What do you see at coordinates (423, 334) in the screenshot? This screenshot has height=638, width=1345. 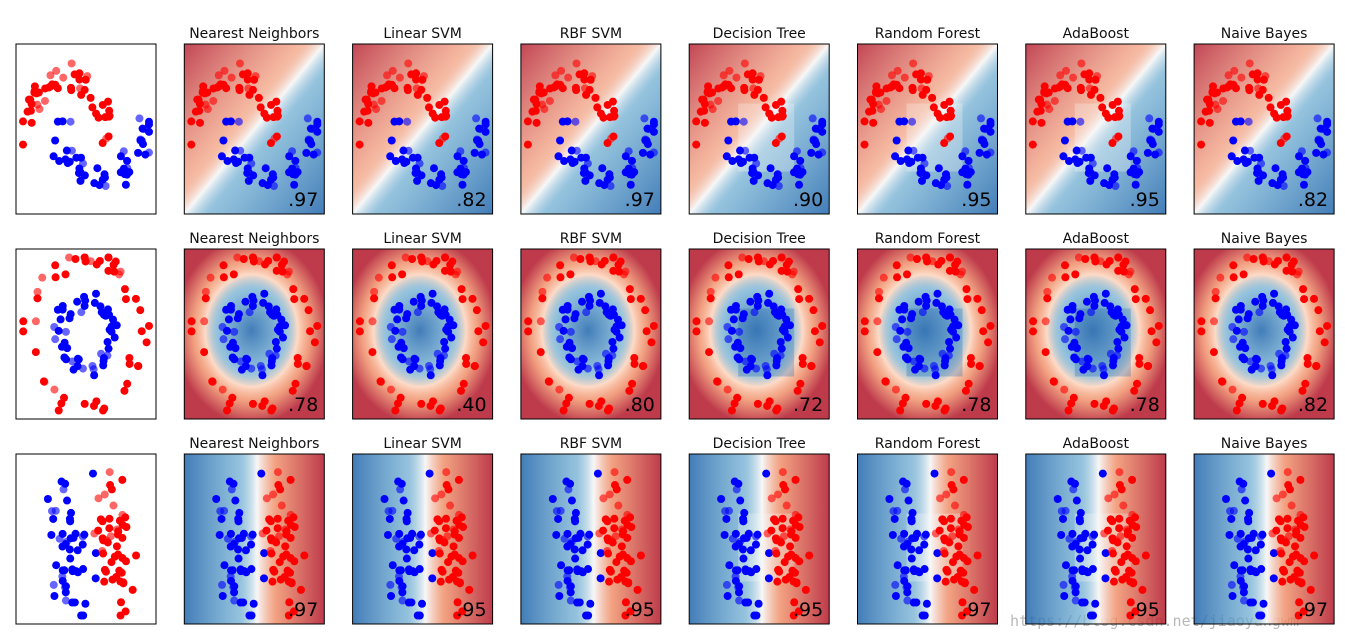 I see `panel-frame` at bounding box center [423, 334].